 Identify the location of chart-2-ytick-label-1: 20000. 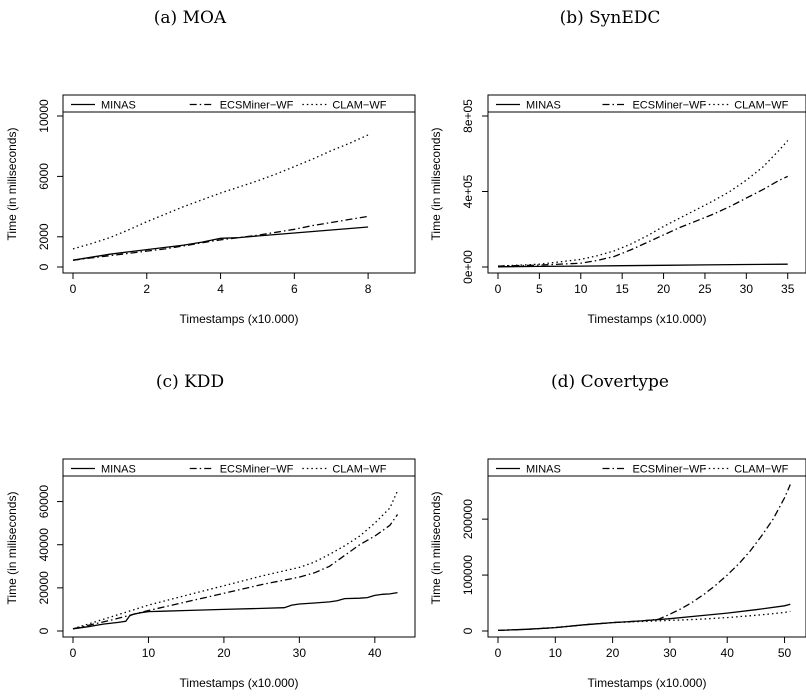
(44, 588).